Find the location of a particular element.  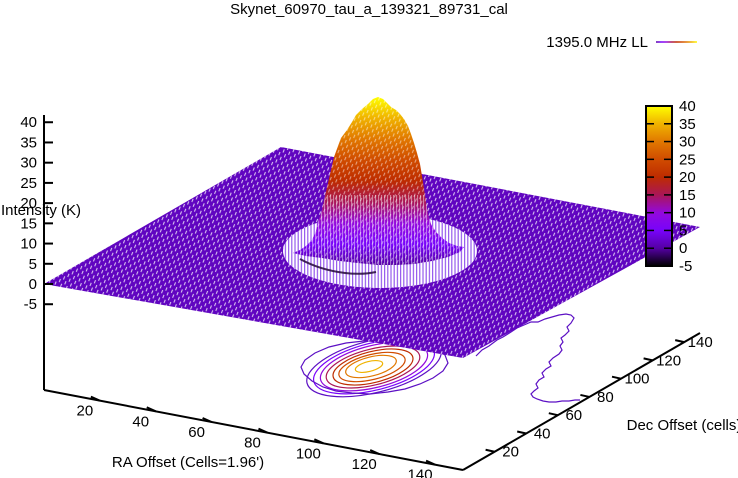

base-contour-group is located at coordinates (440, 358).